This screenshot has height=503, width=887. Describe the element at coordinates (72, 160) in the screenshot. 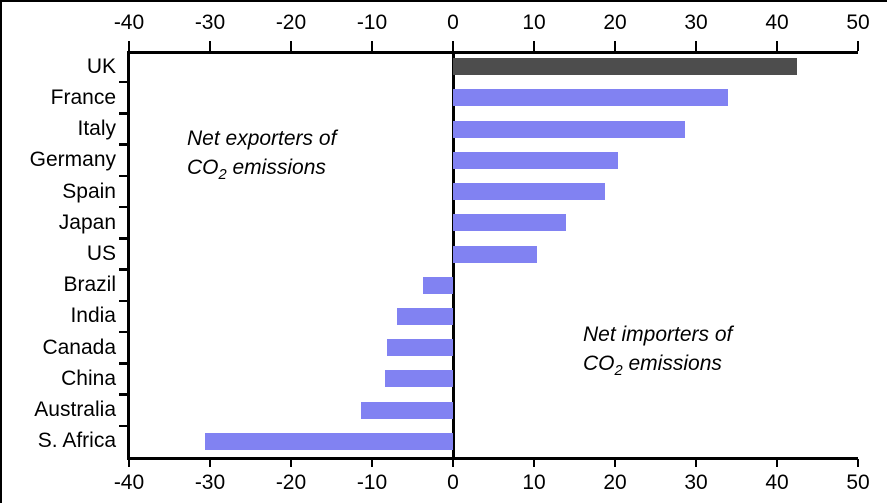

I see `category-label-germany: Germany` at that location.